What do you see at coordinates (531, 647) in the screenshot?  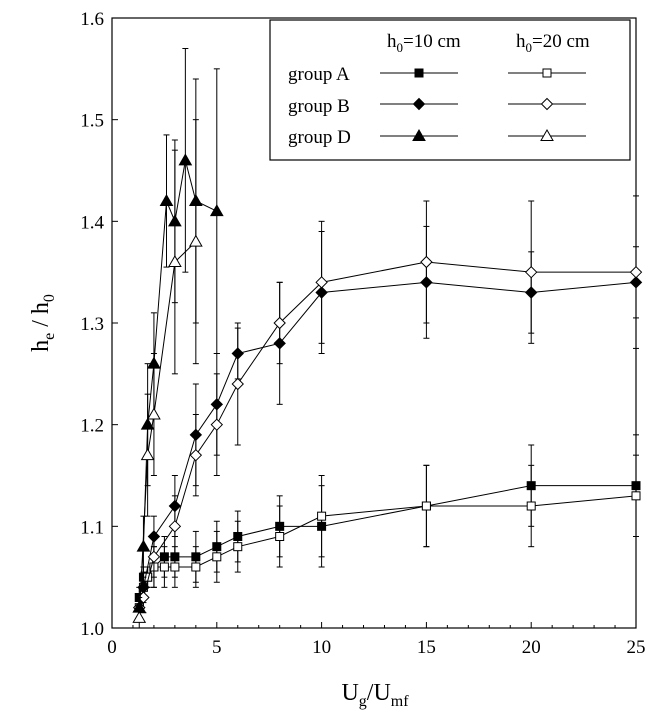 I see `x-tick-label: 20` at bounding box center [531, 647].